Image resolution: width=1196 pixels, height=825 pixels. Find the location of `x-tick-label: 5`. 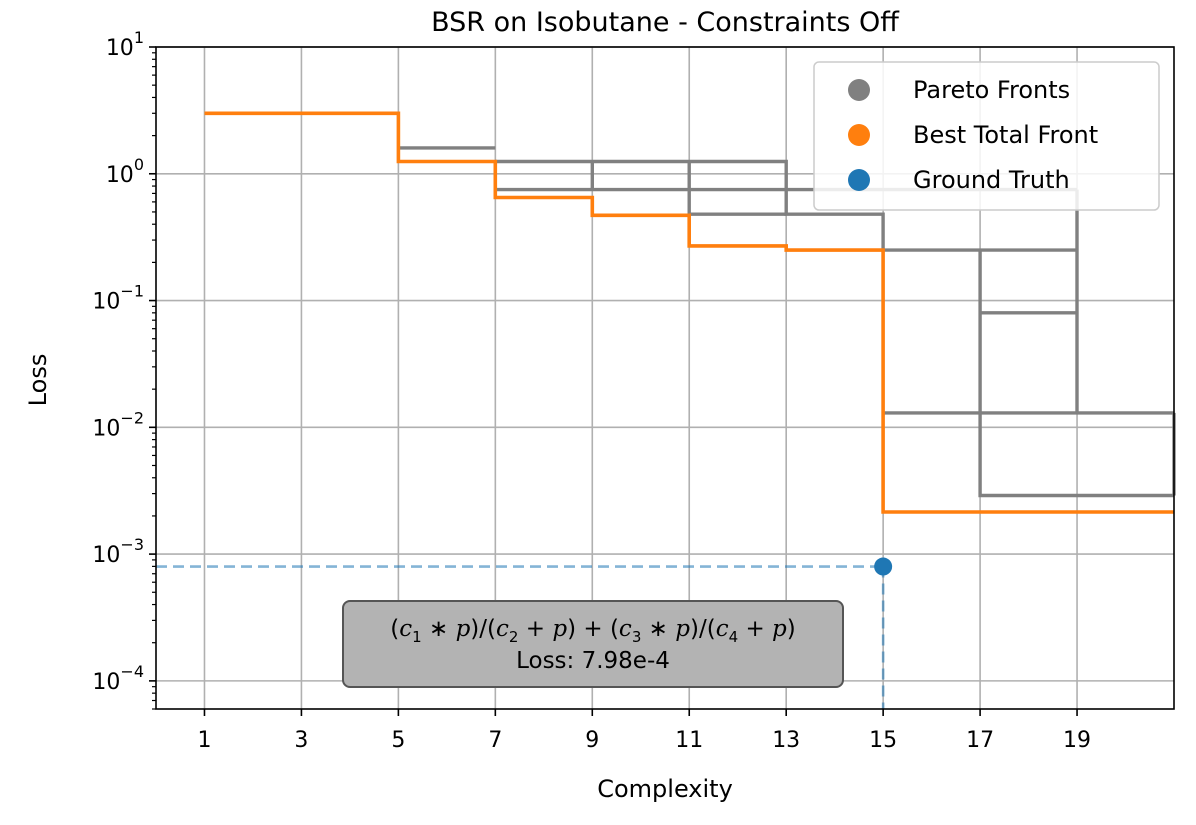

x-tick-label: 5 is located at coordinates (398, 740).